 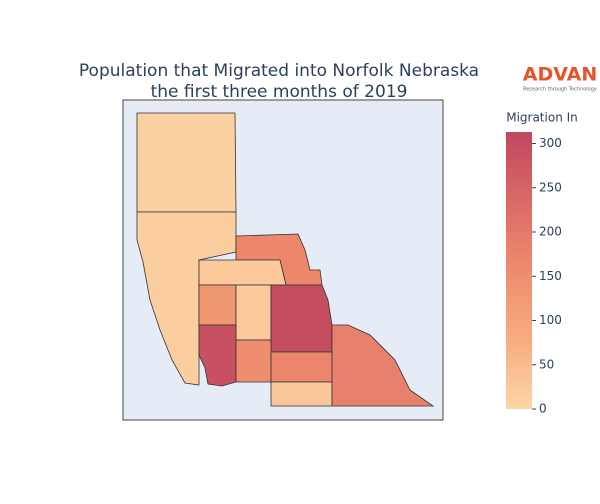 What do you see at coordinates (550, 276) in the screenshot?
I see `colorbar-tick-label: 150` at bounding box center [550, 276].